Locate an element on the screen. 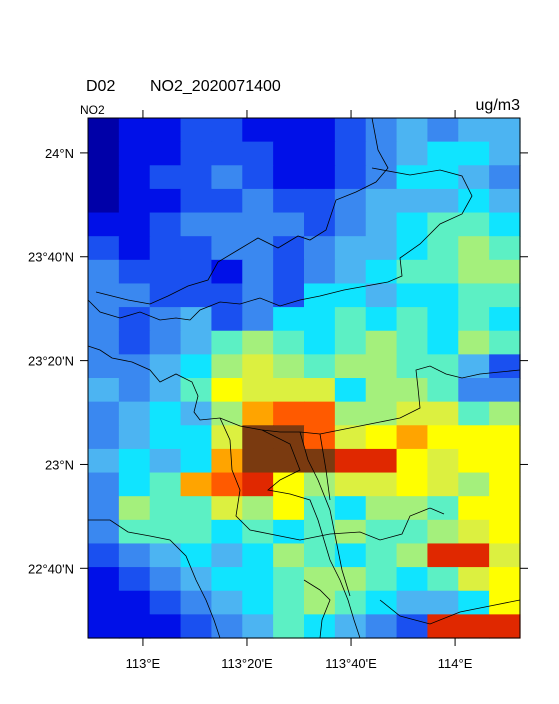 This screenshot has width=559, height=704. y-tick-label: 23°N is located at coordinates (59, 464).